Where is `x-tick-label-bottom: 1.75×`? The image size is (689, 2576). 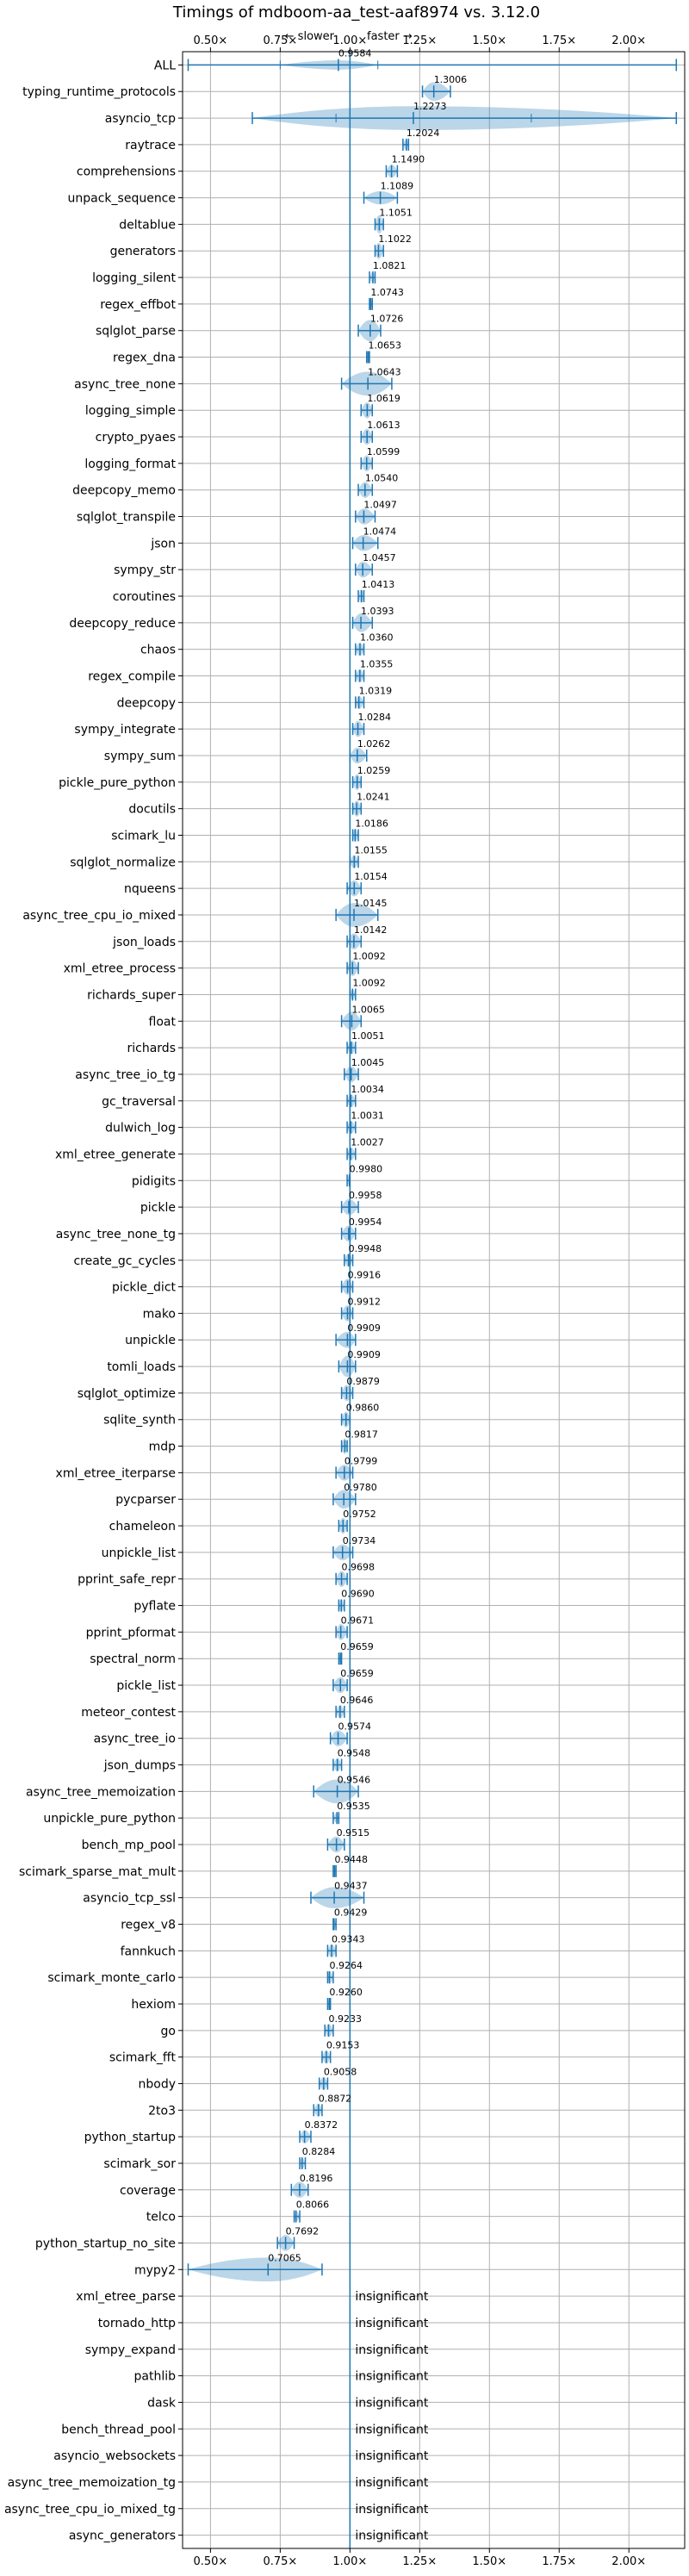
x-tick-label-bottom: 1.75× is located at coordinates (559, 2562).